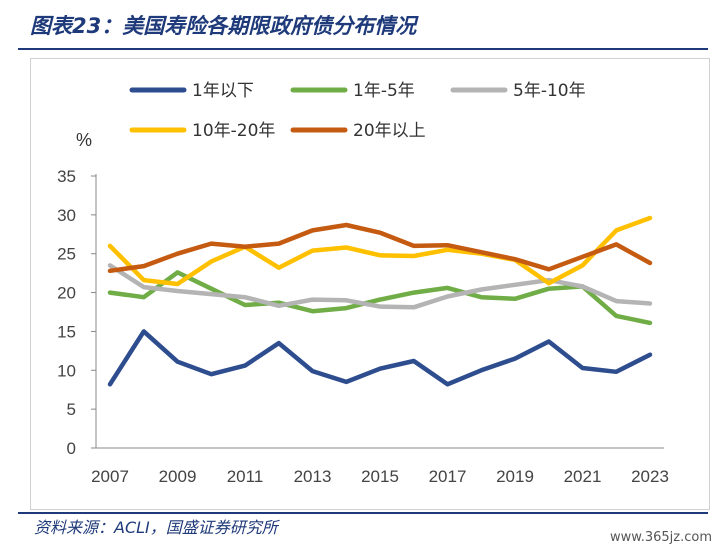 The width and height of the screenshot is (724, 552). Describe the element at coordinates (66, 176) in the screenshot. I see `y-tick-label: 35` at that location.